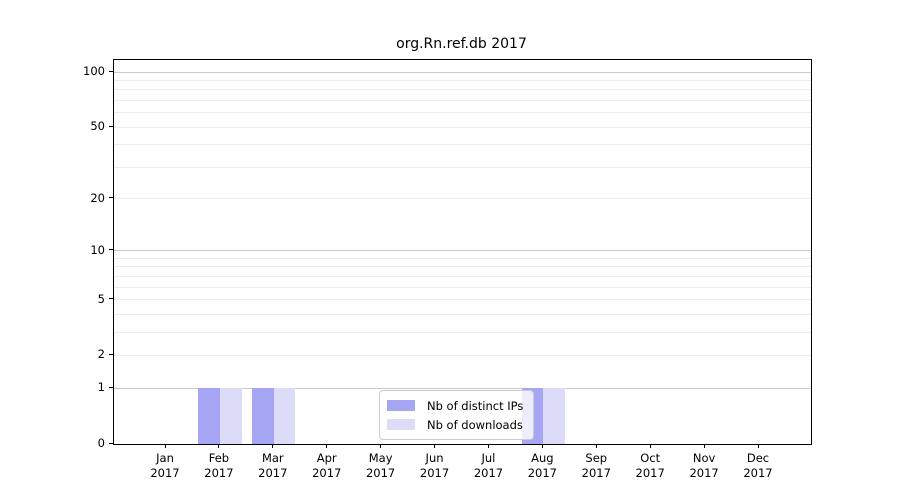  I want to click on y-tick-label: 5, so click(101, 298).